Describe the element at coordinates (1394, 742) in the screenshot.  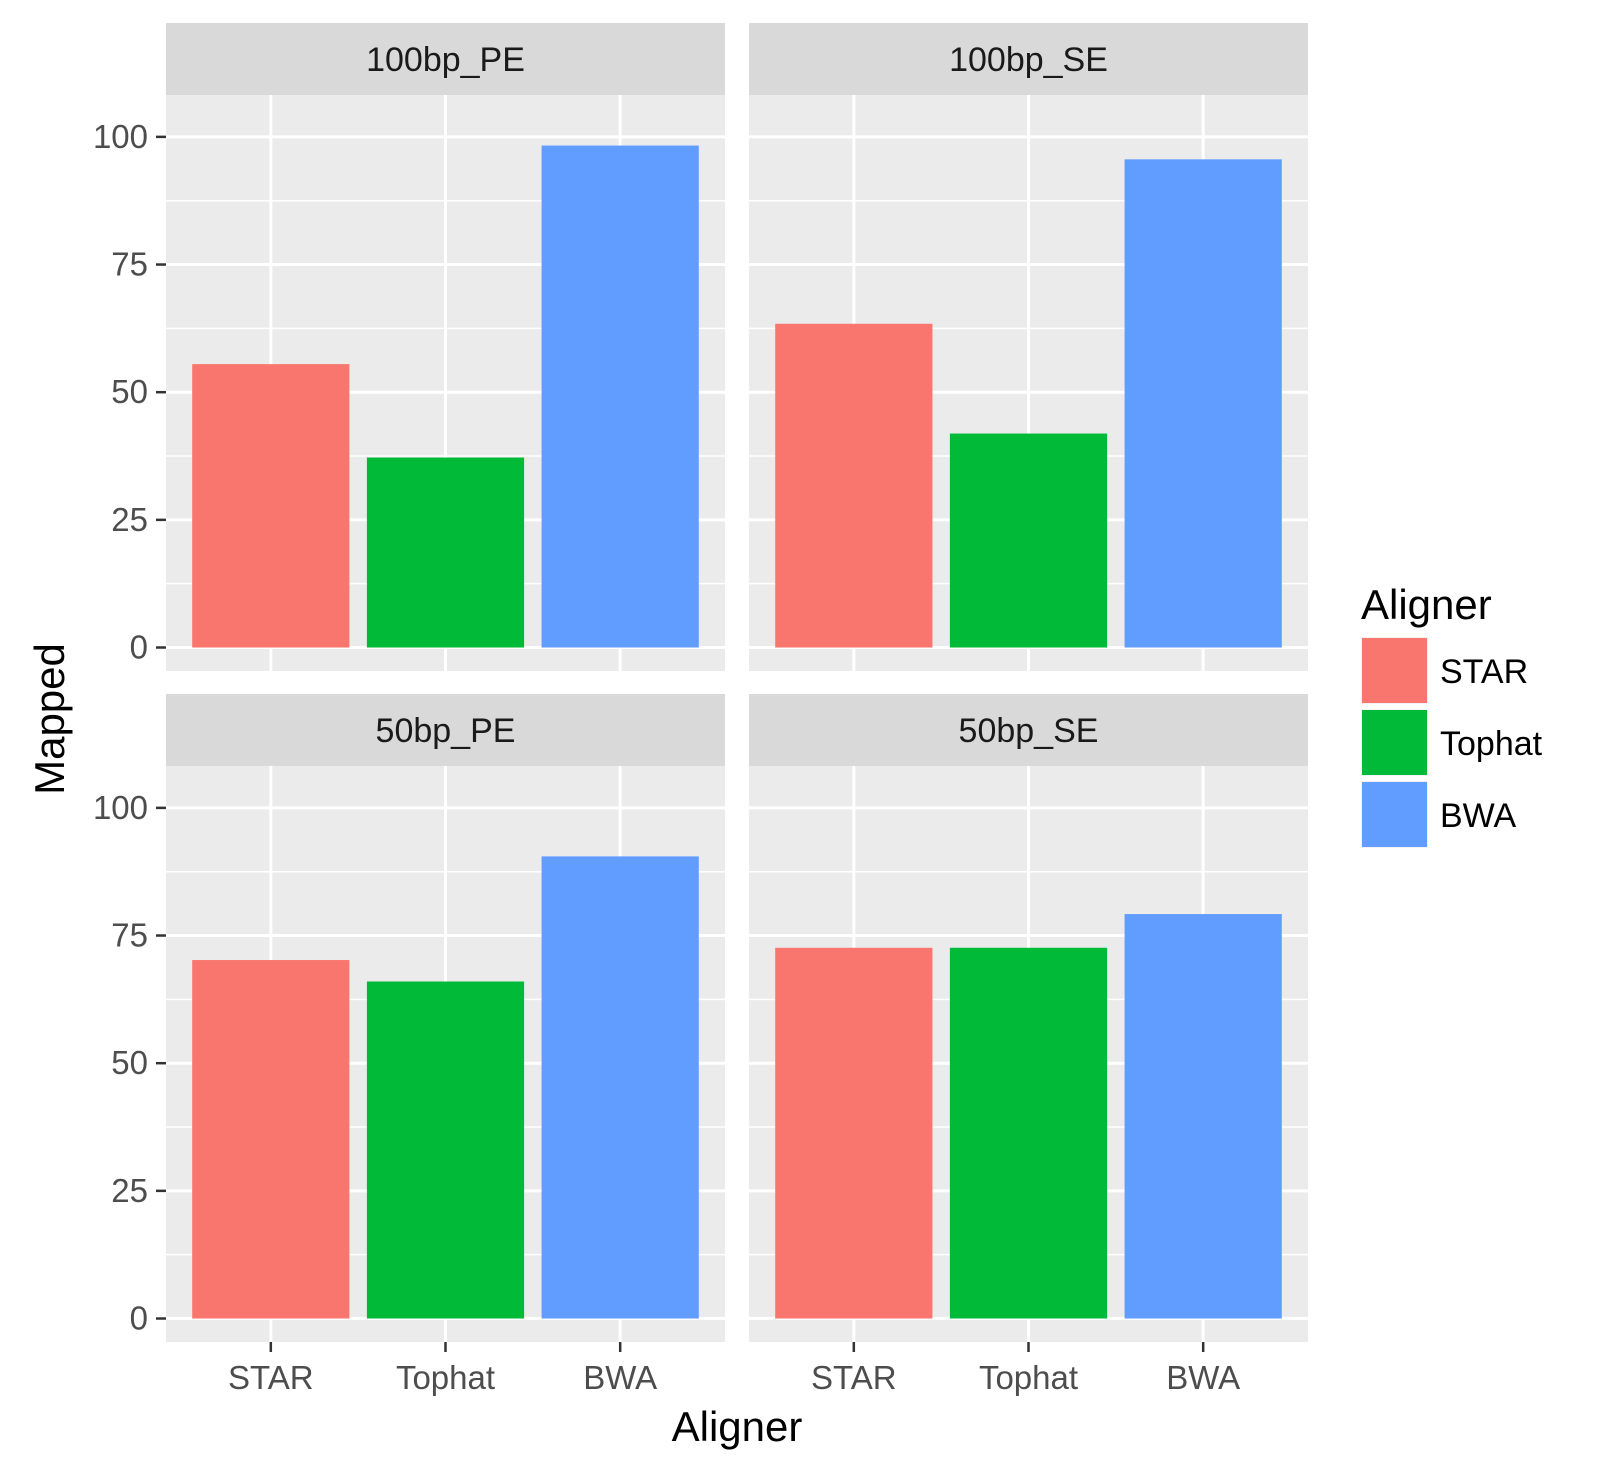
I see `legend-swatch-tophat` at that location.